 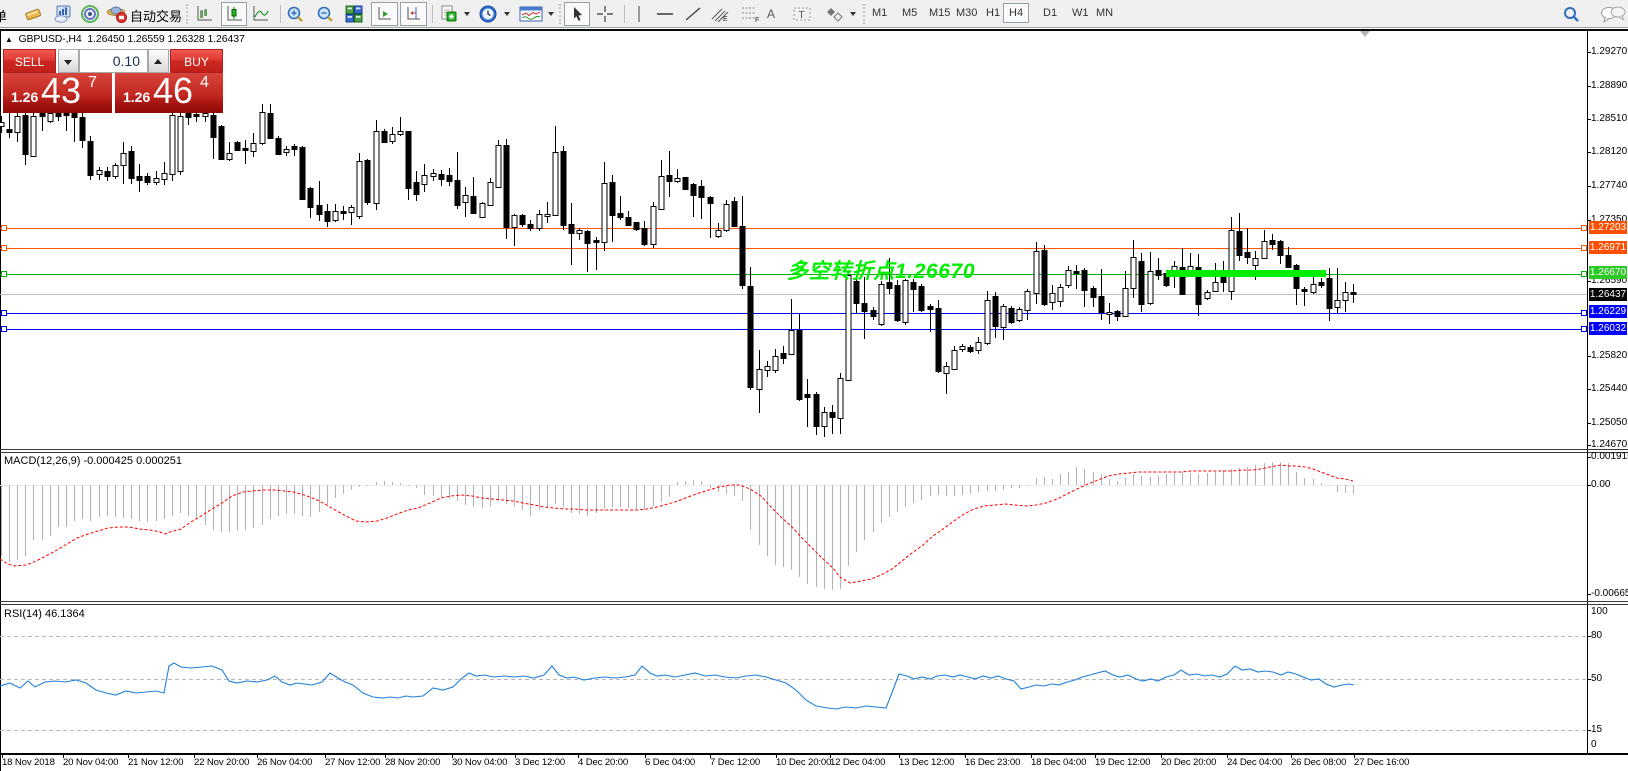 What do you see at coordinates (757, 20) in the screenshot?
I see `svg-text: F` at bounding box center [757, 20].